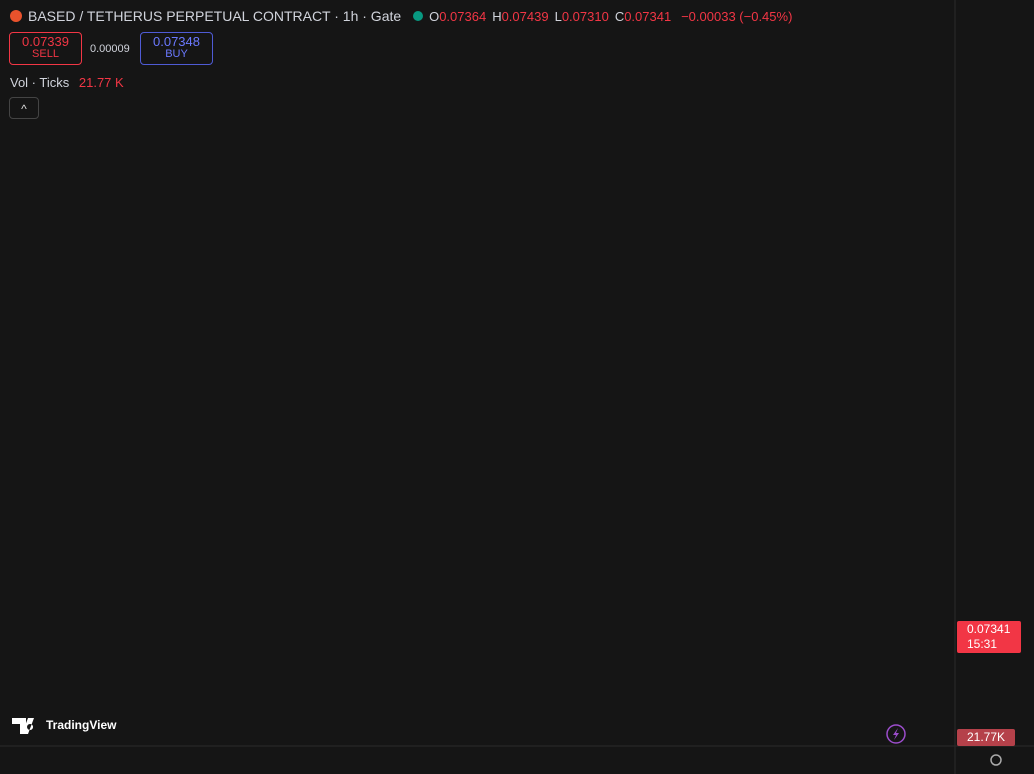  What do you see at coordinates (176, 54) in the screenshot?
I see `buy-label: BUY` at bounding box center [176, 54].